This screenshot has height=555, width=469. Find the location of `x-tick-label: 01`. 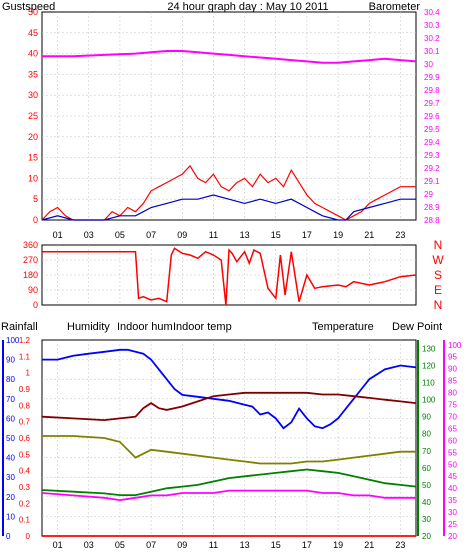

x-tick-label: 01 is located at coordinates (58, 235).